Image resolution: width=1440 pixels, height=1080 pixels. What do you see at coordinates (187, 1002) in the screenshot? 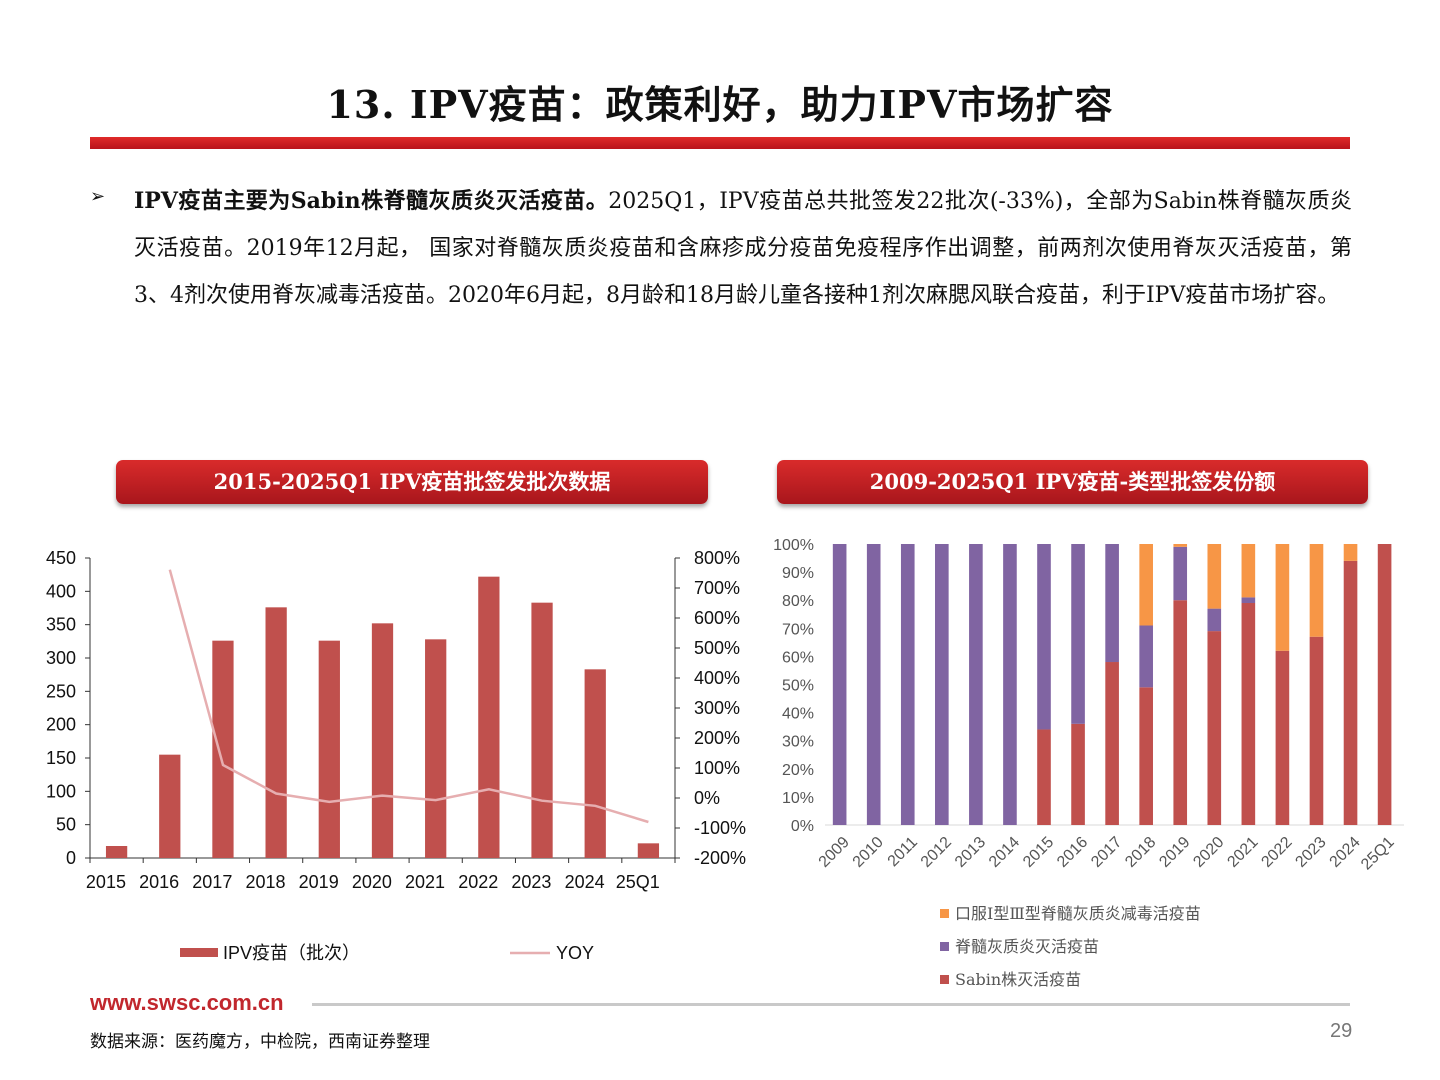
I see `footer-url: www.swsc.com.cn` at bounding box center [187, 1002].